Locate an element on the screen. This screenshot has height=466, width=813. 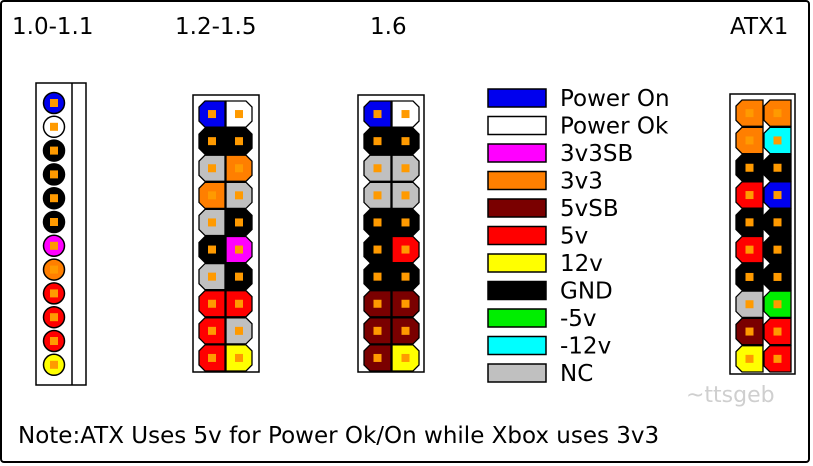
legend-swatch-nc is located at coordinates (517, 373).